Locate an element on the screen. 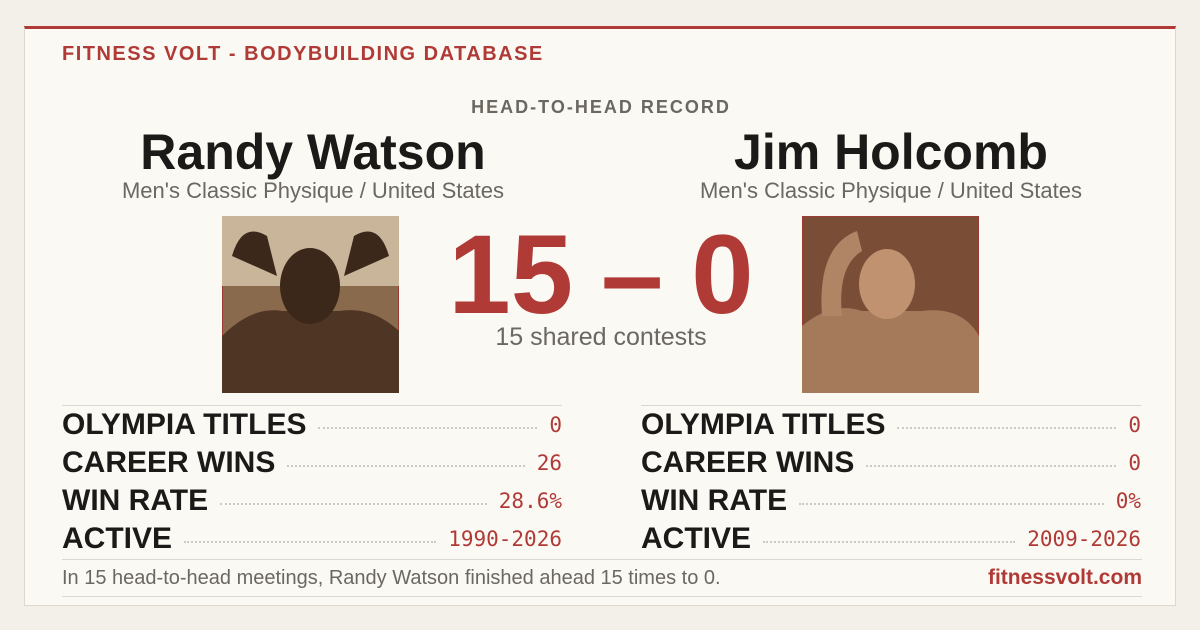  subtitle: HEAD-TO-HEAD RECORD is located at coordinates (601, 107).